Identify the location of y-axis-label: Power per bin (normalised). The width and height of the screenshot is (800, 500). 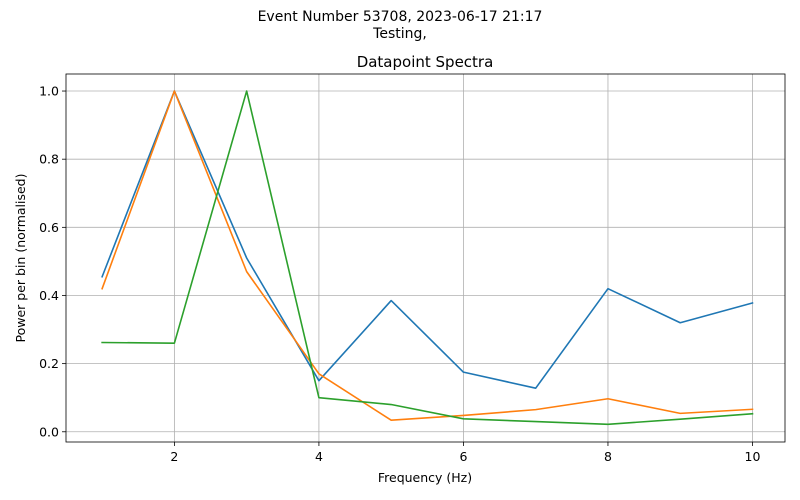
(20, 258).